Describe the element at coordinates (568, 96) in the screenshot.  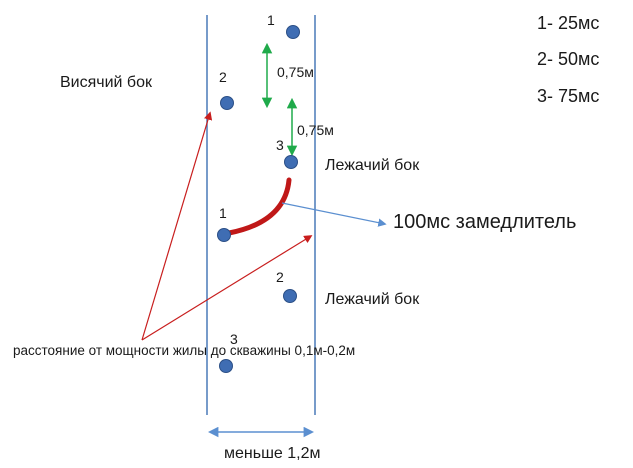
I see `legend-item-3: 3- 75мс` at that location.